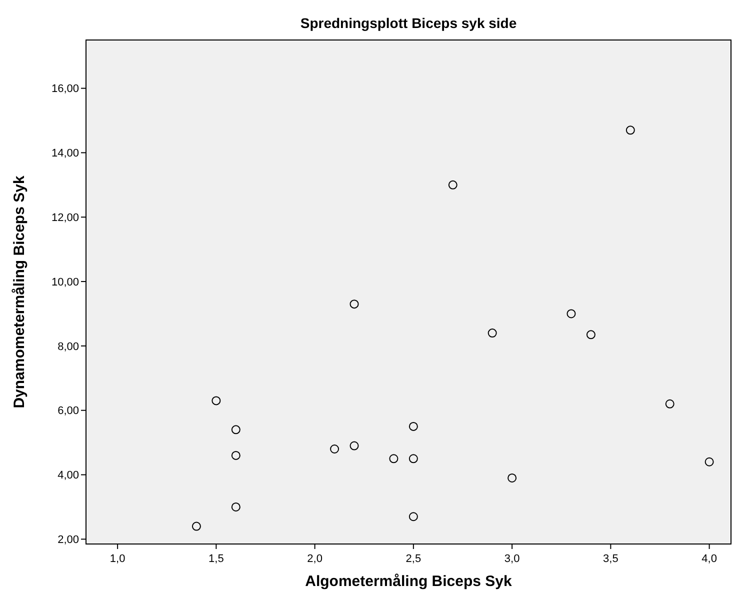  What do you see at coordinates (65, 89) in the screenshot?
I see `y-tick-label: 16,00` at bounding box center [65, 89].